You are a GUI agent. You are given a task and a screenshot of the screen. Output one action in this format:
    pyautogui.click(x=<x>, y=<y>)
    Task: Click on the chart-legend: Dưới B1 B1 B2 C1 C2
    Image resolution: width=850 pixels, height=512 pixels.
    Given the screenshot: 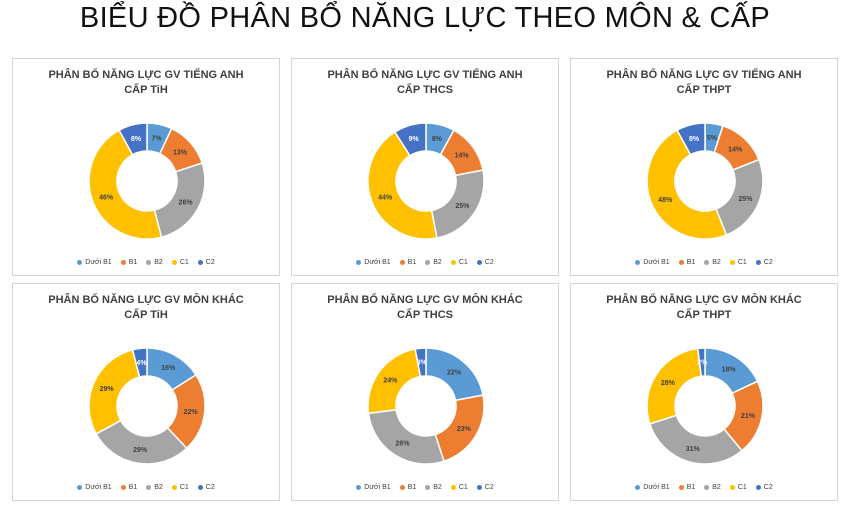 What is the action you would take?
    pyautogui.click(x=704, y=487)
    